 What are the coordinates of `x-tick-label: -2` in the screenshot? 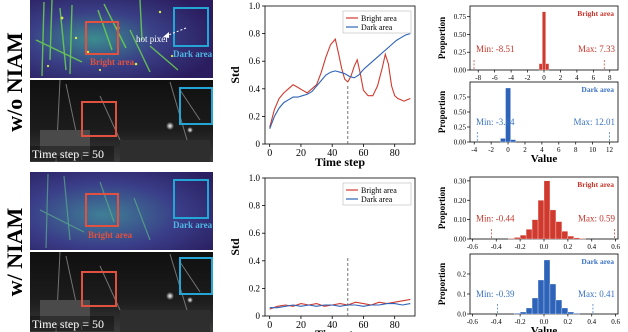 It's located at (528, 78).